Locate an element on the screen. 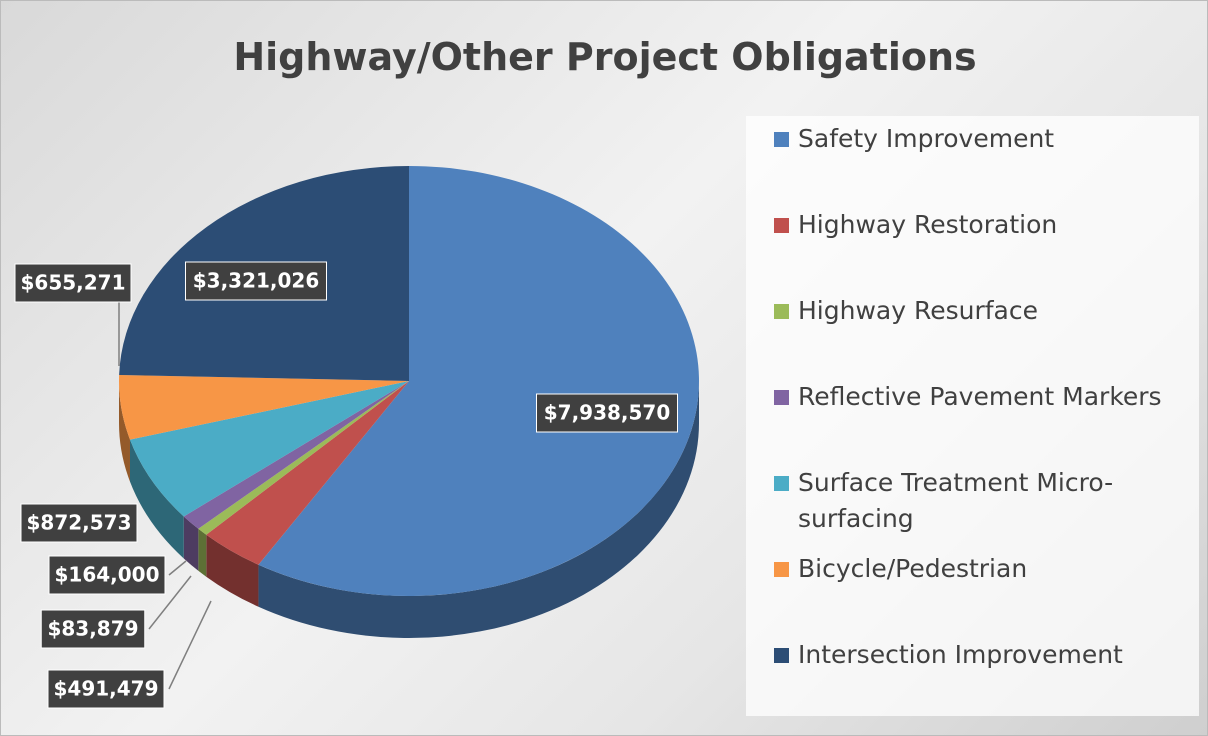  data-label: $872,573 is located at coordinates (78, 523).